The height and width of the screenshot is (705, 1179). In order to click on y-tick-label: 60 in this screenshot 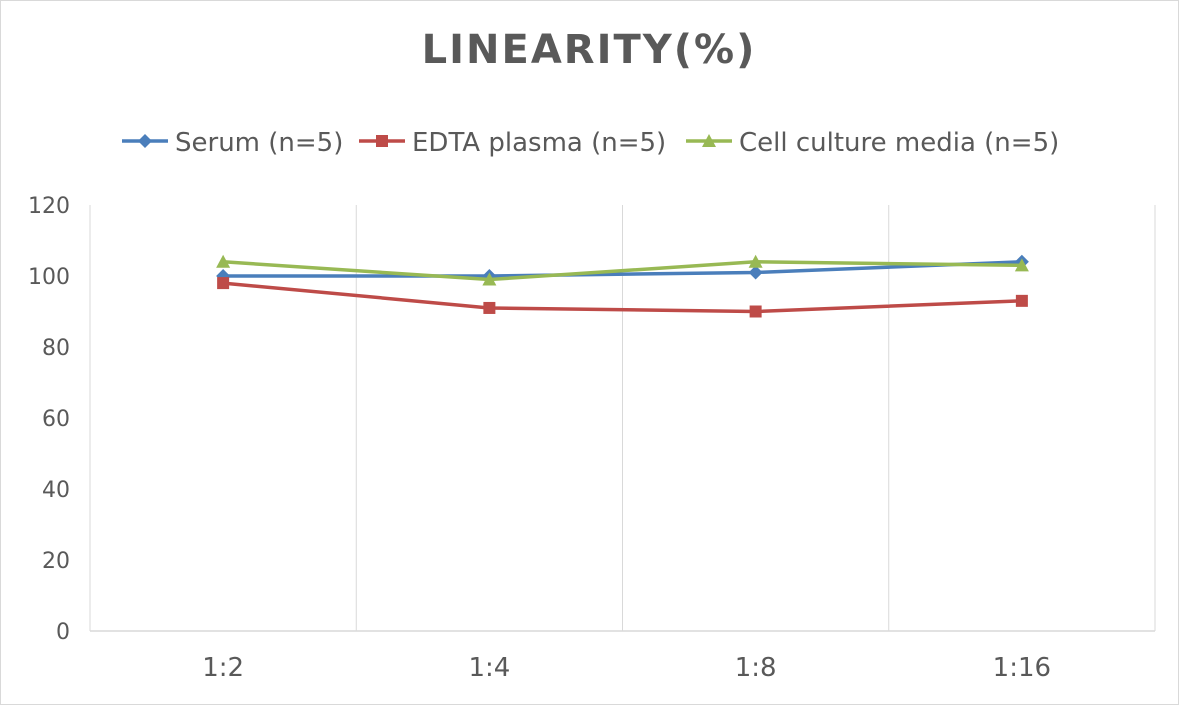, I will do `click(56, 419)`.